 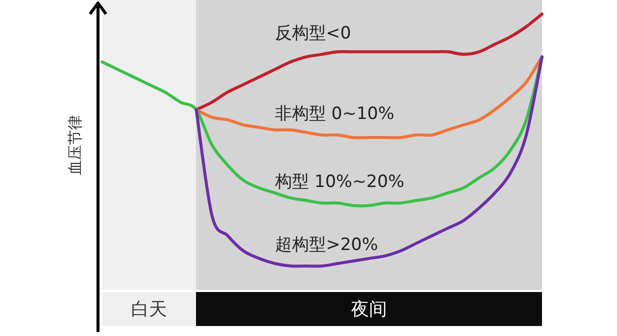 What do you see at coordinates (326, 245) in the screenshot?
I see `series-label: 超构型>20%` at bounding box center [326, 245].